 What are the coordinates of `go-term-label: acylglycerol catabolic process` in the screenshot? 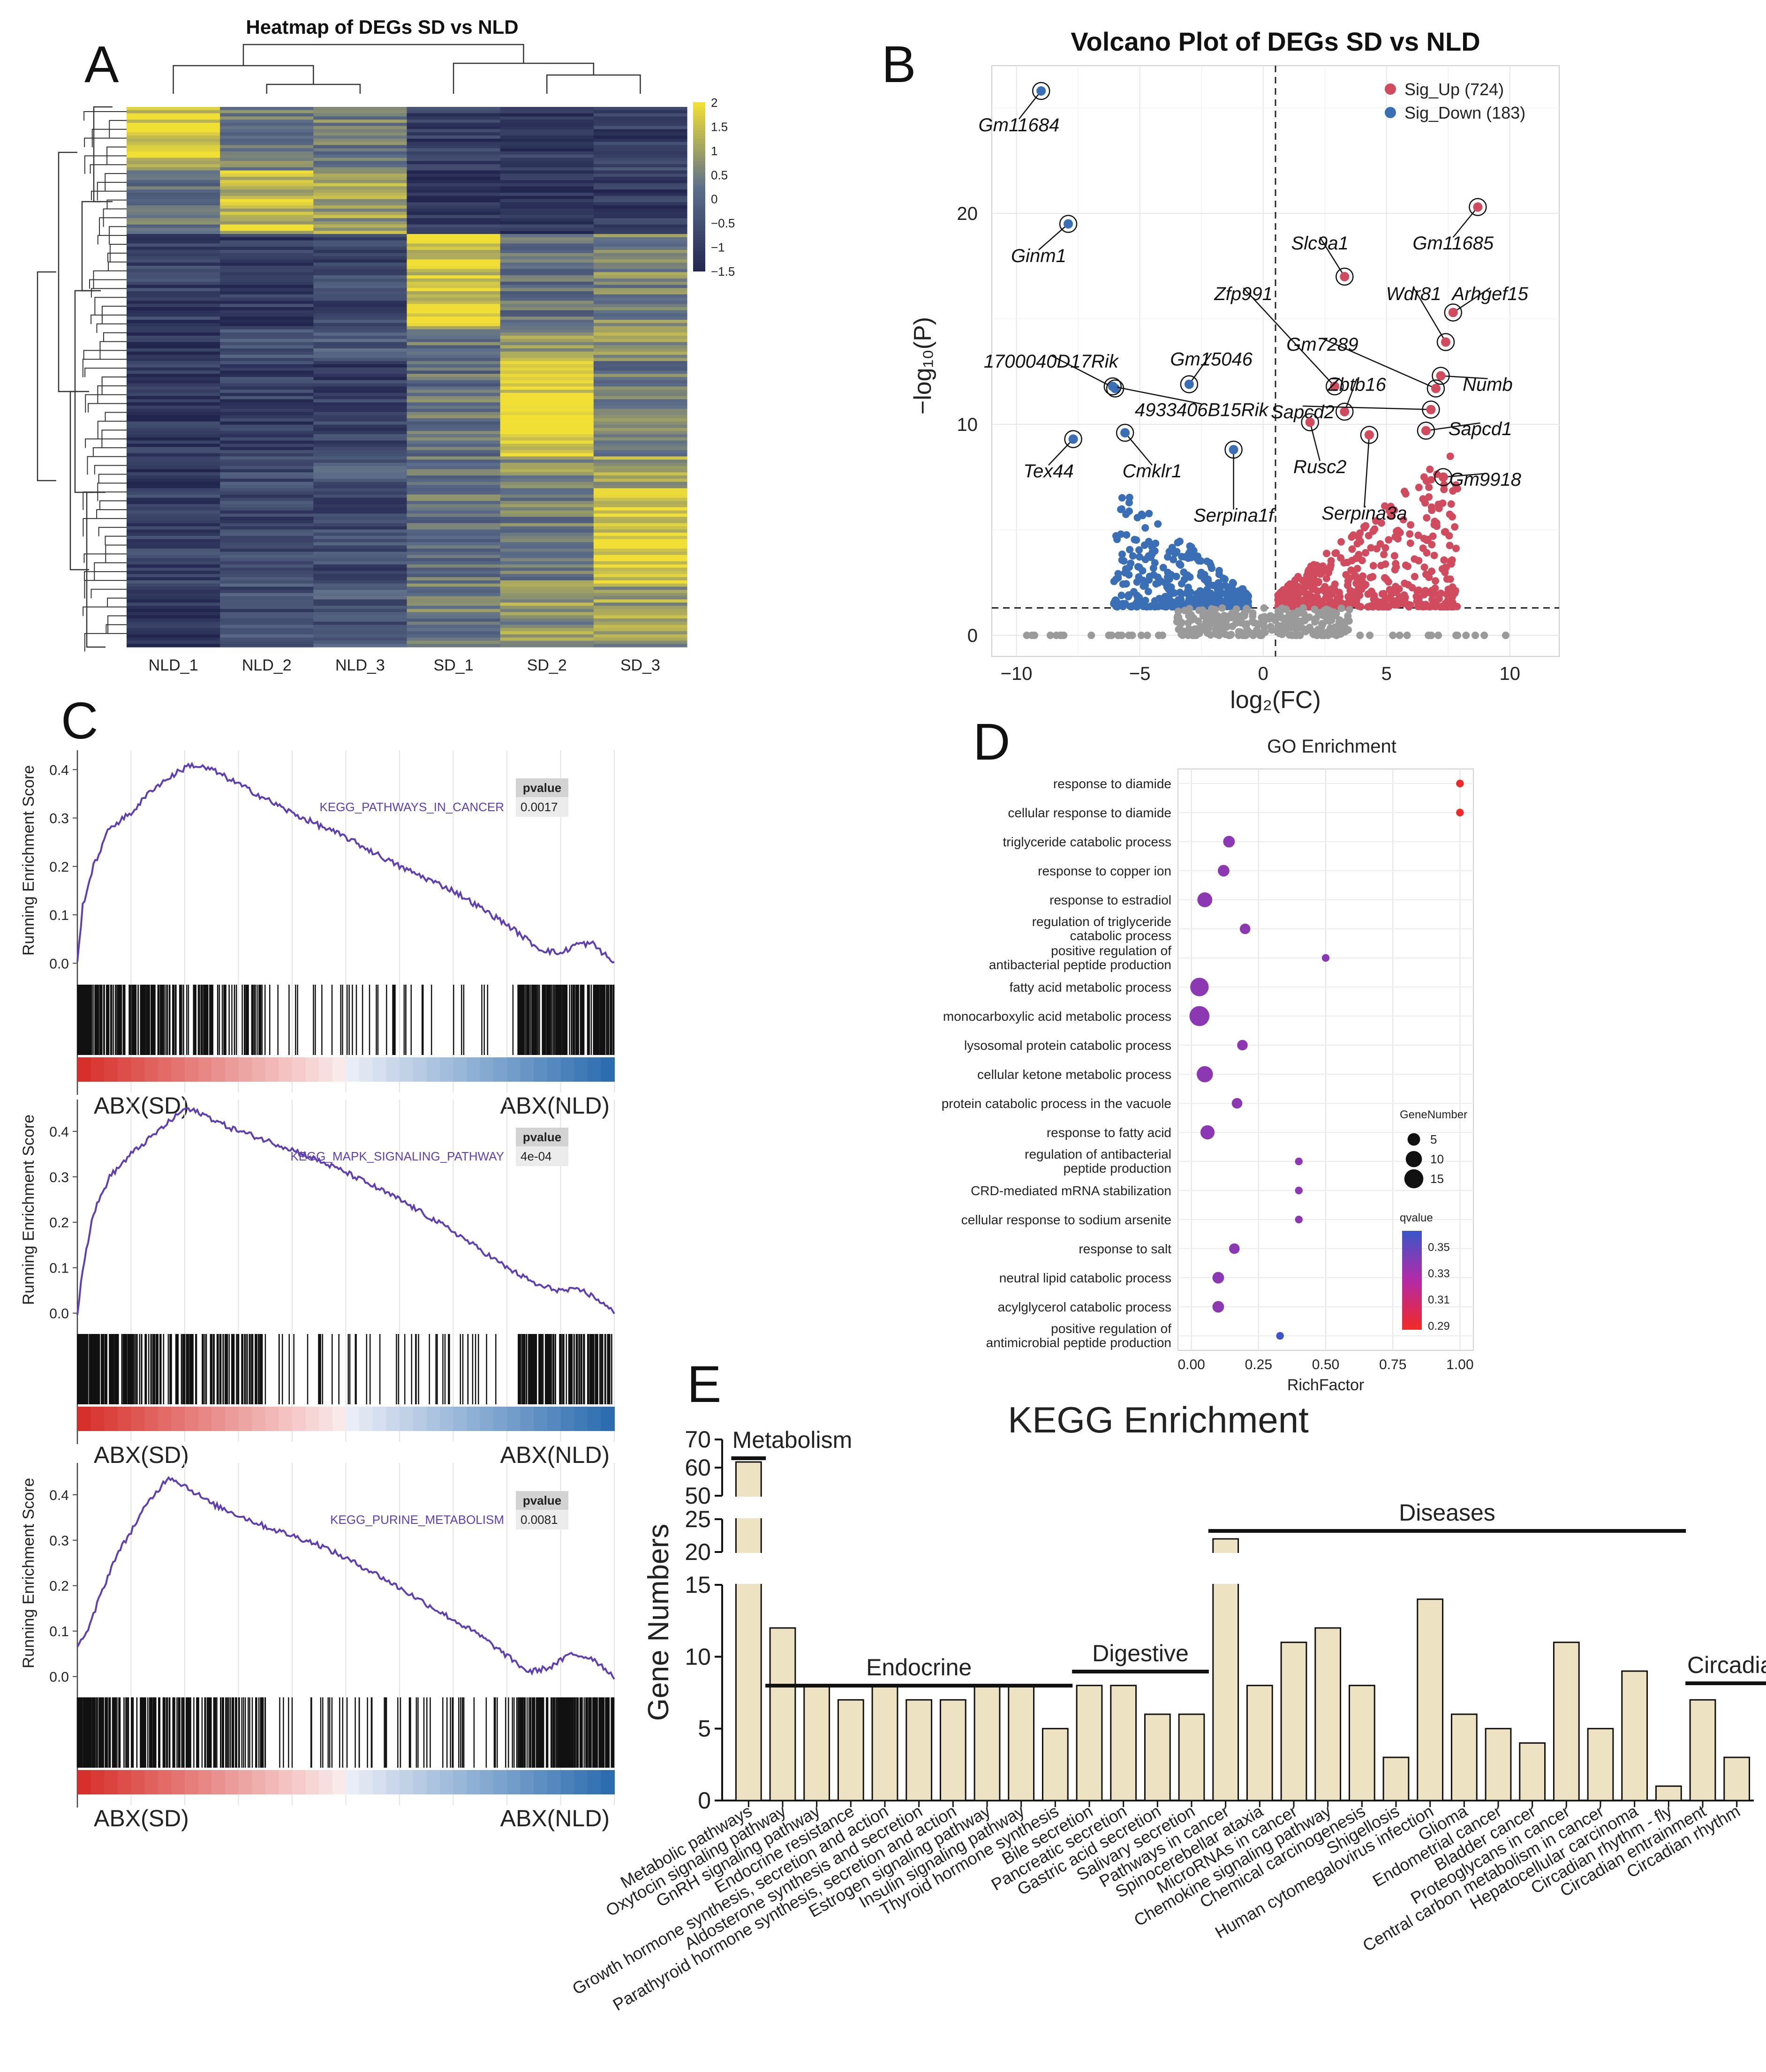 It's located at (1084, 1307).